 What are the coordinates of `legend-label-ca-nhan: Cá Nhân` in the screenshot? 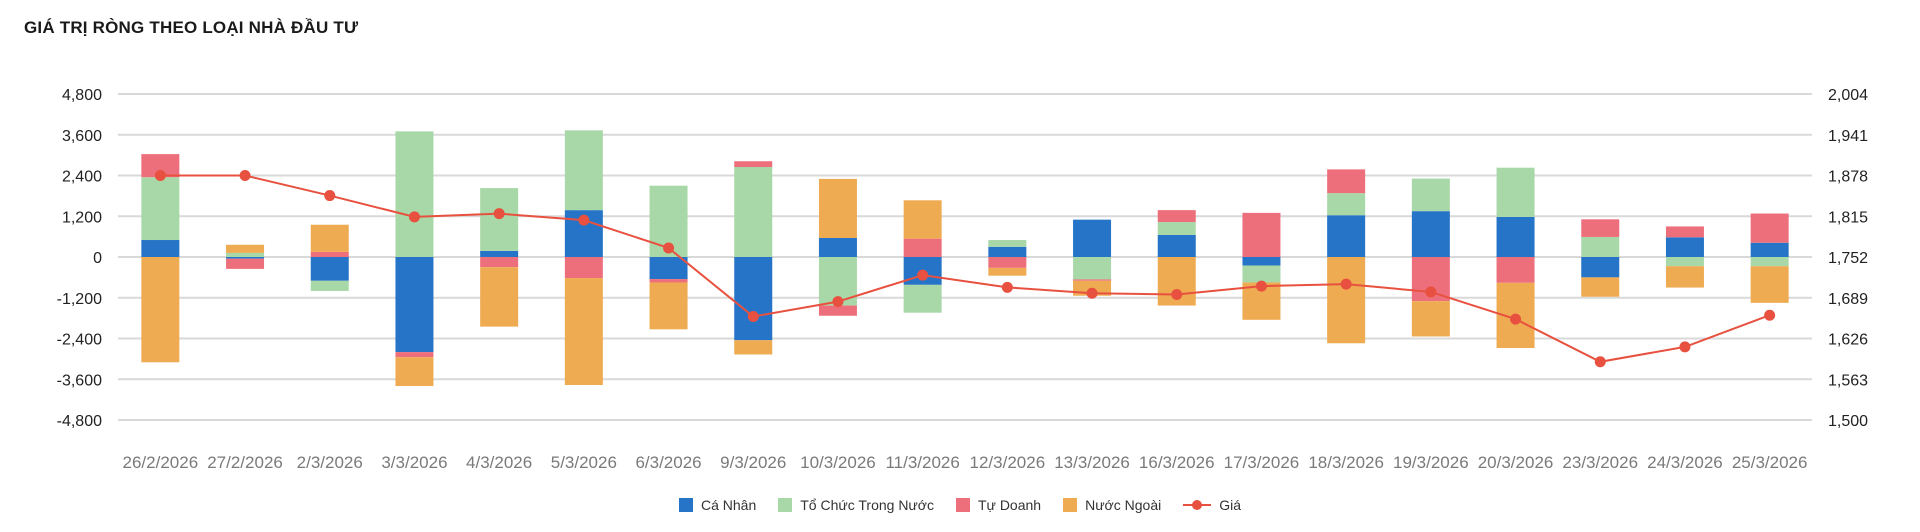 It's located at (728, 505).